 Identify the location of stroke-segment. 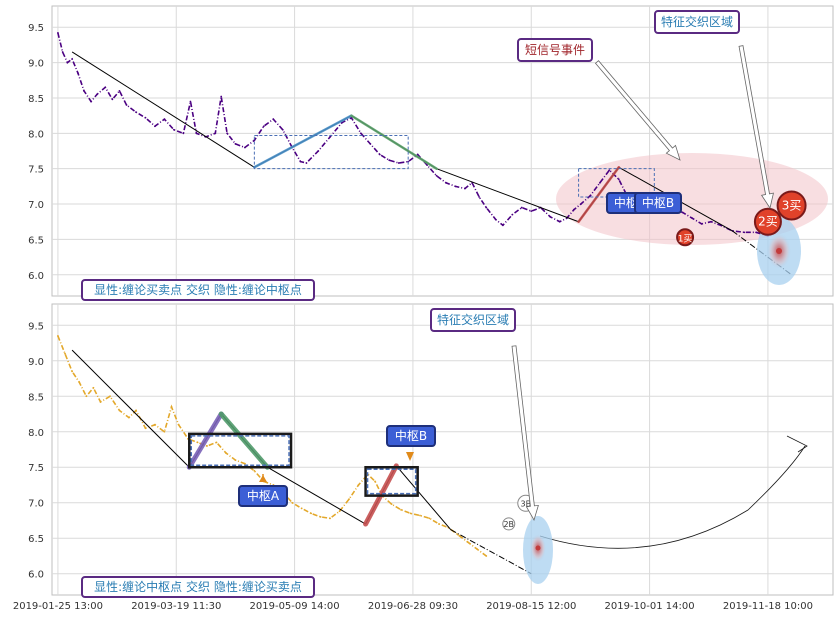
(394, 142).